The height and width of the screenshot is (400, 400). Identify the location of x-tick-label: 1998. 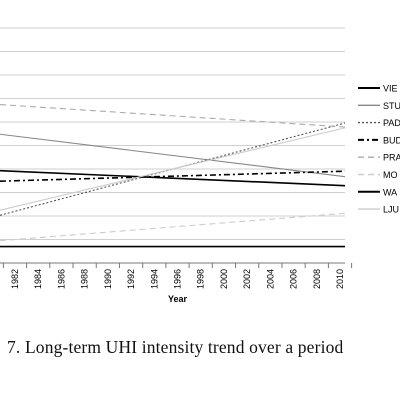
(201, 279).